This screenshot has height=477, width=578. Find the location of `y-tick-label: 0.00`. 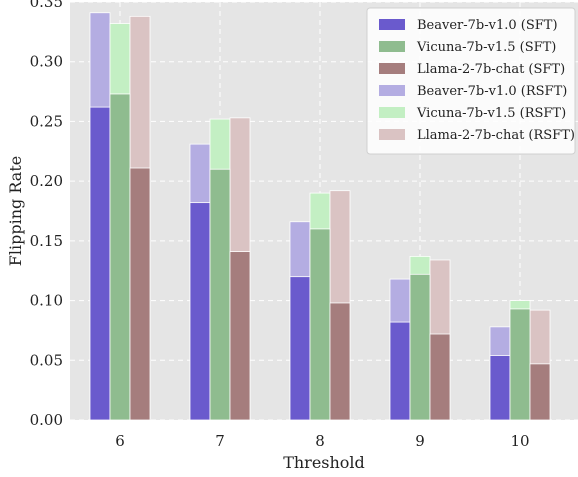

y-tick-label: 0.00 is located at coordinates (46, 420).